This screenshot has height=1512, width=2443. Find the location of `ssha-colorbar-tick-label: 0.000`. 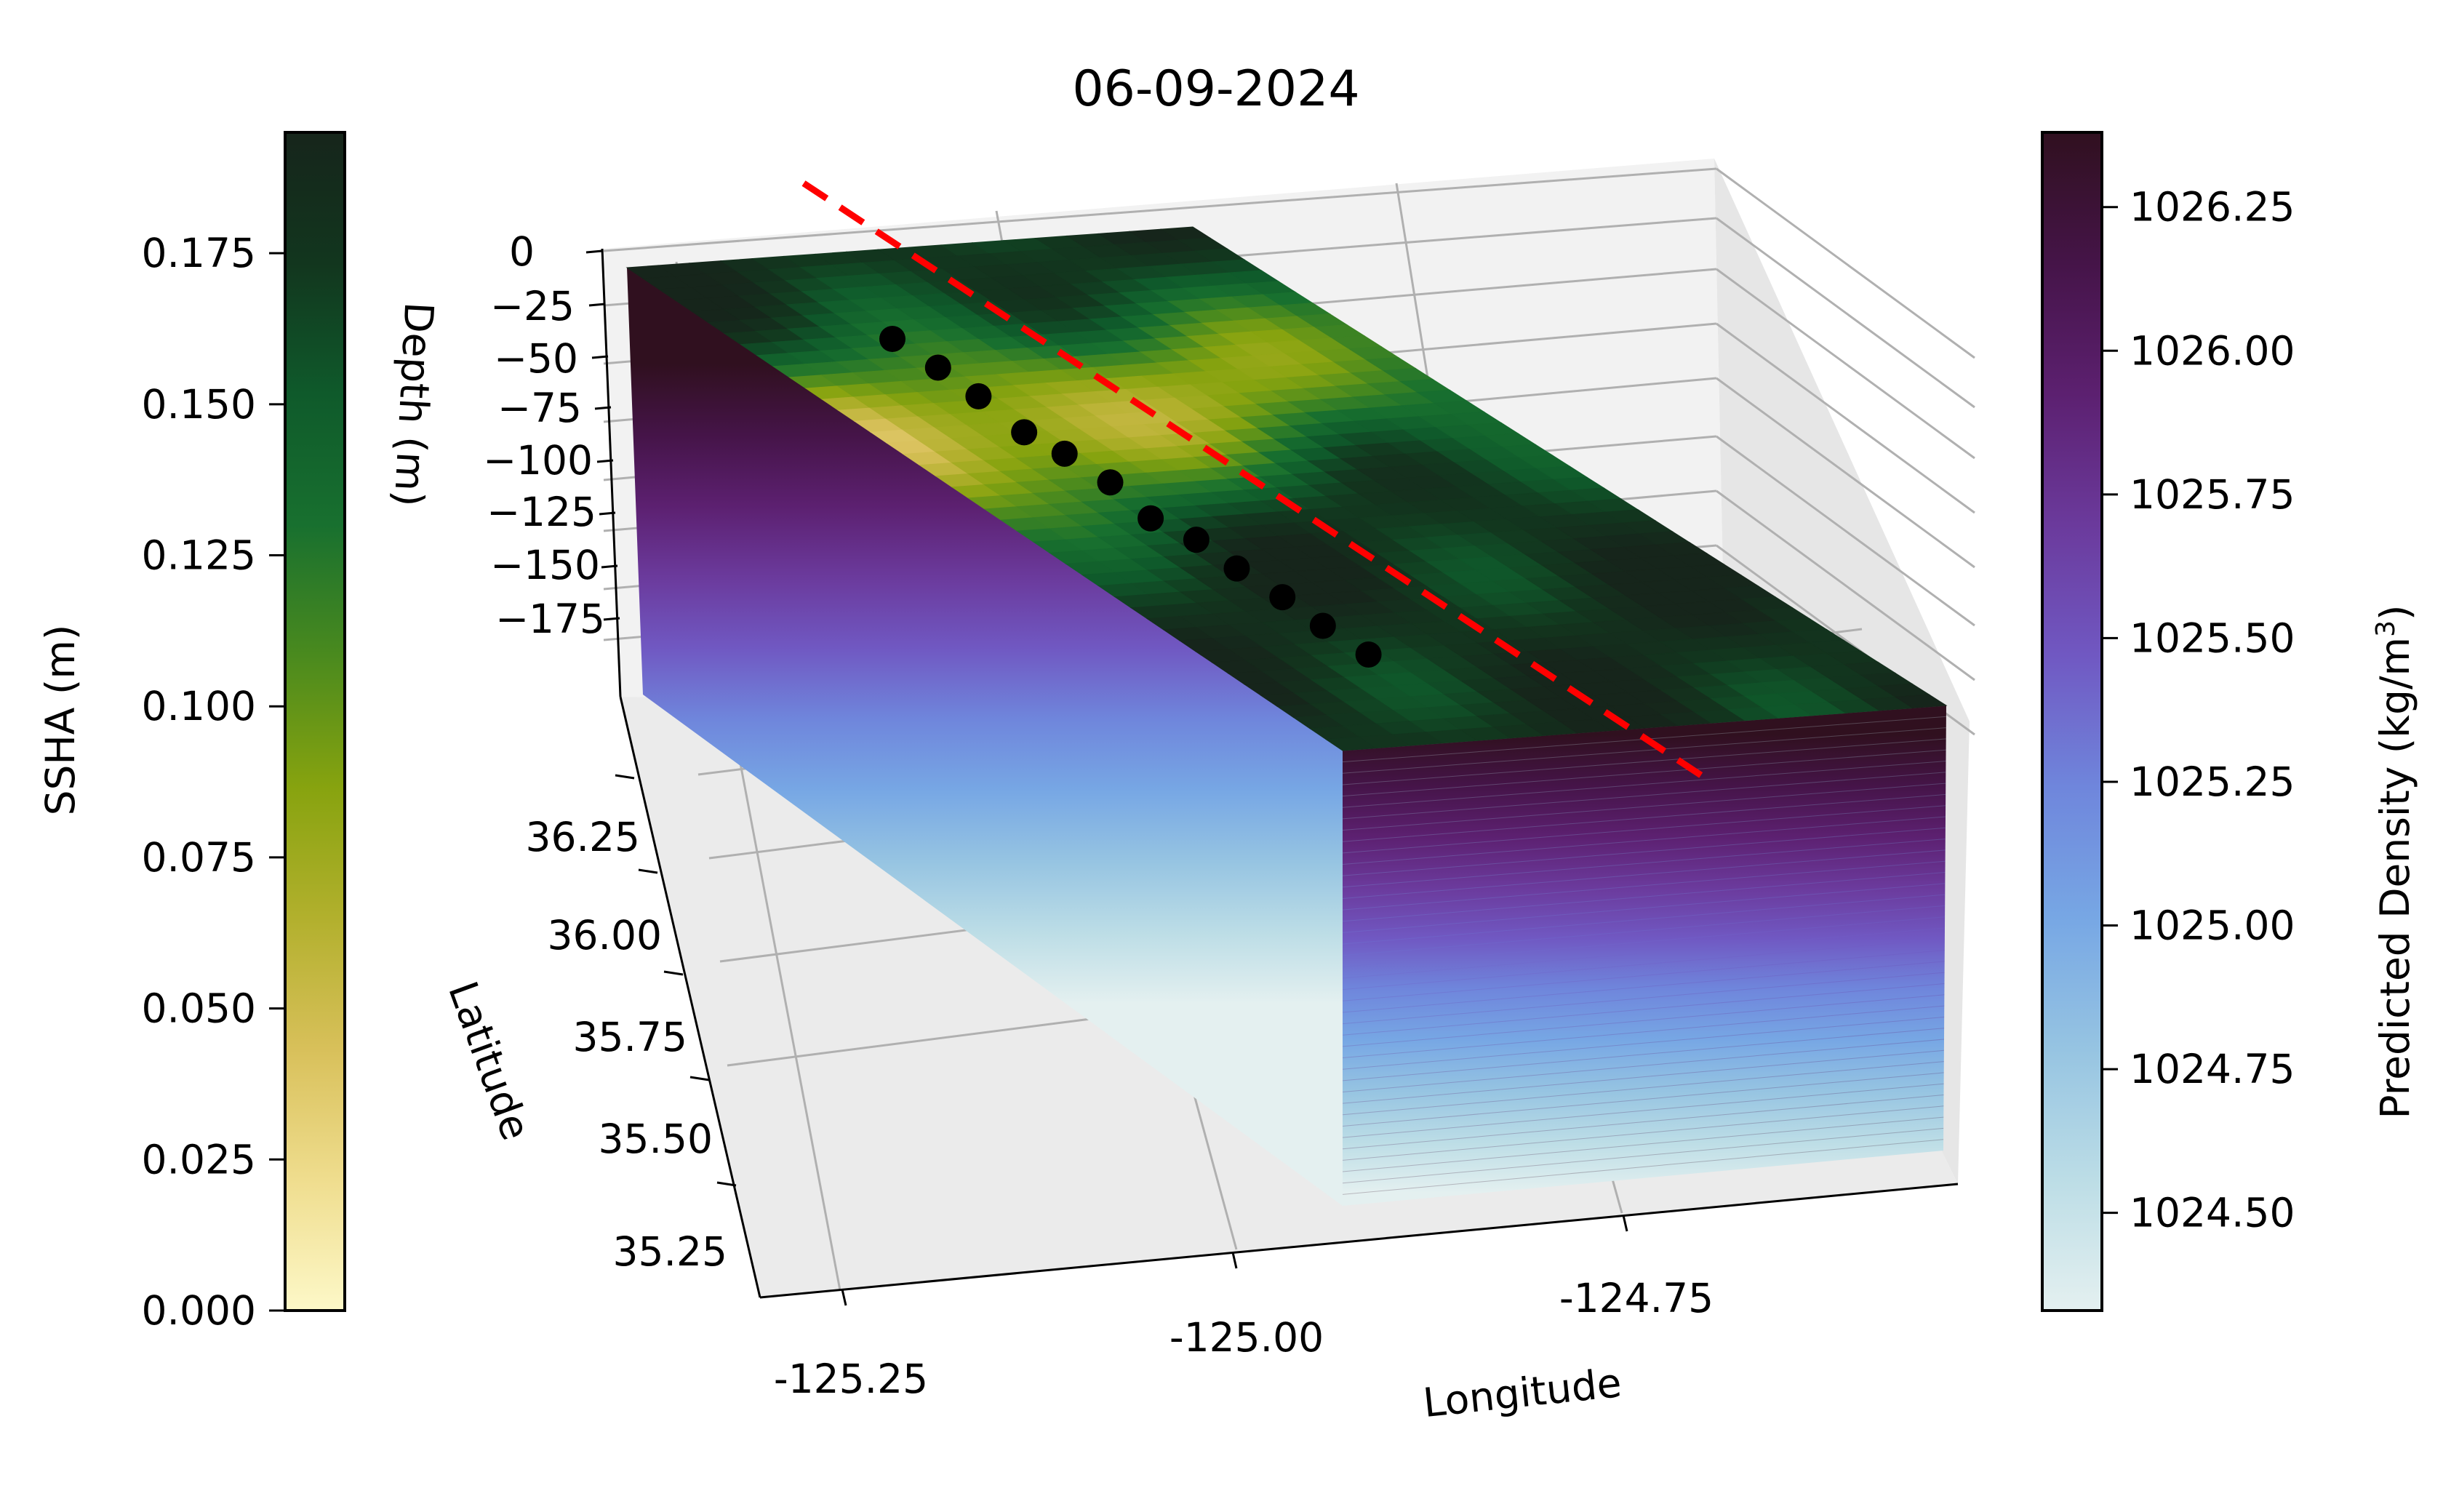

ssha-colorbar-tick-label: 0.000 is located at coordinates (199, 1310).